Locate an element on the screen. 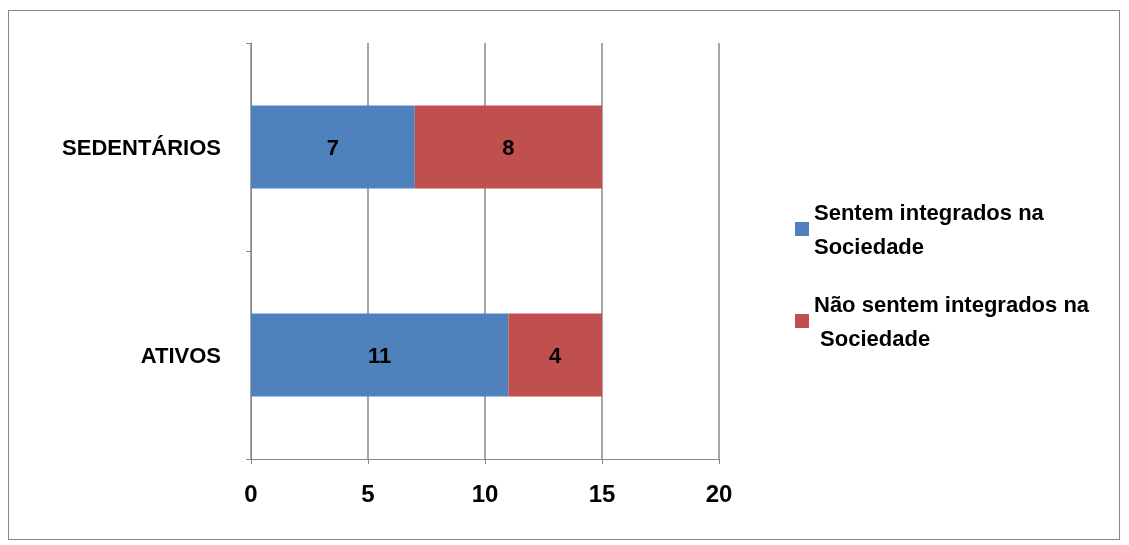 Image resolution: width=1129 pixels, height=545 pixels. data-label: 8 is located at coordinates (508, 147).